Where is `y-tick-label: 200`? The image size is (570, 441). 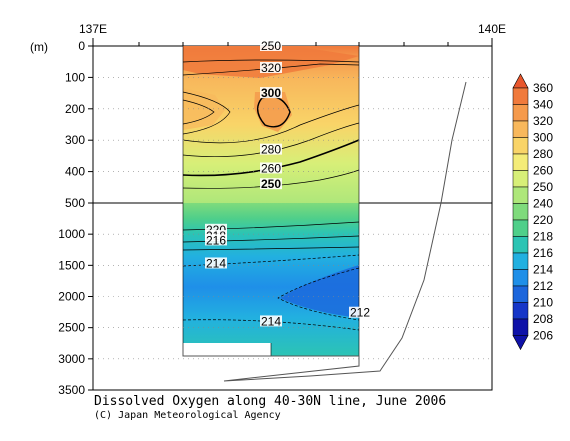
y-tick-label: 200 is located at coordinates (75, 109).